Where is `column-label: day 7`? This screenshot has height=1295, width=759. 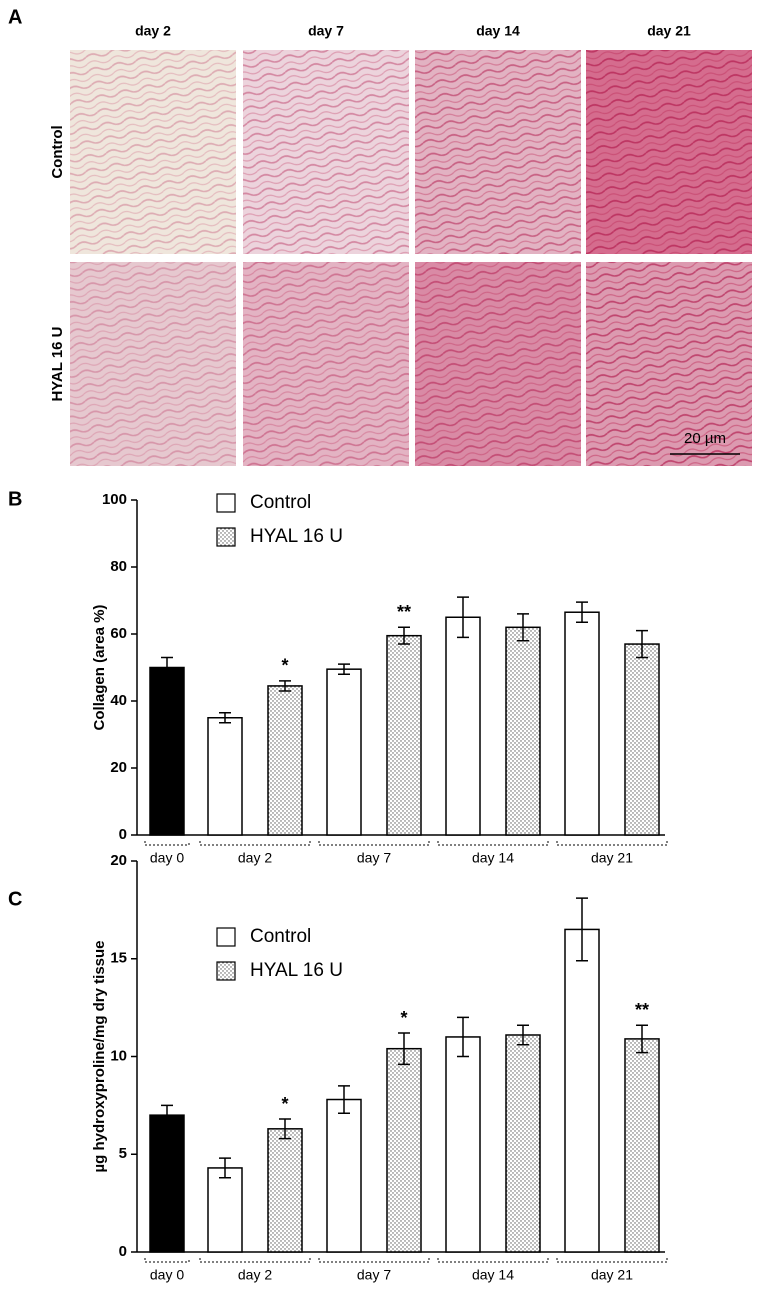
column-label: day 7 is located at coordinates (326, 31).